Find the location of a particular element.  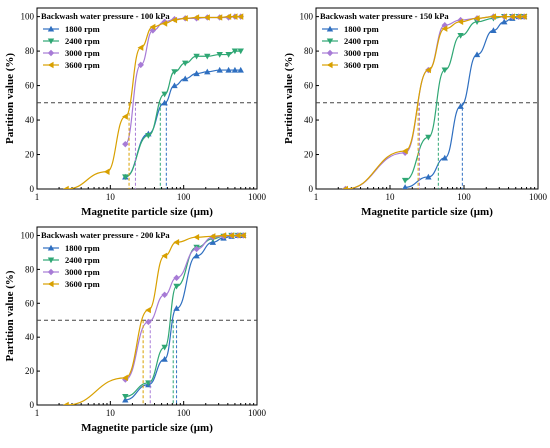

series-2400-rpm is located at coordinates (183, 118).